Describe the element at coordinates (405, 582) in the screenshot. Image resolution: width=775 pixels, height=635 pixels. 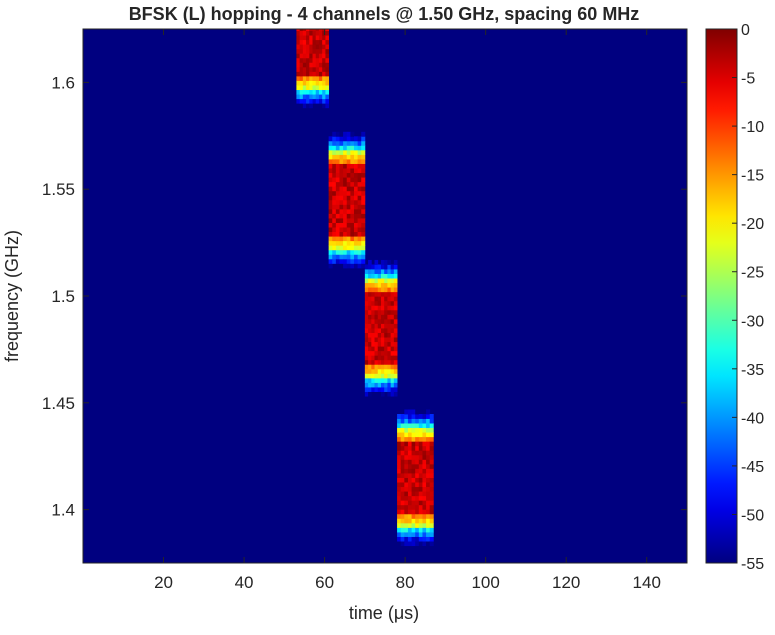
I see `x-tick-label: 80` at that location.